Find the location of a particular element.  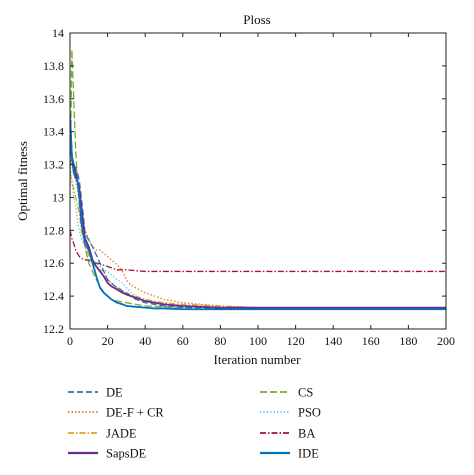

legend-label: DE is located at coordinates (114, 393).